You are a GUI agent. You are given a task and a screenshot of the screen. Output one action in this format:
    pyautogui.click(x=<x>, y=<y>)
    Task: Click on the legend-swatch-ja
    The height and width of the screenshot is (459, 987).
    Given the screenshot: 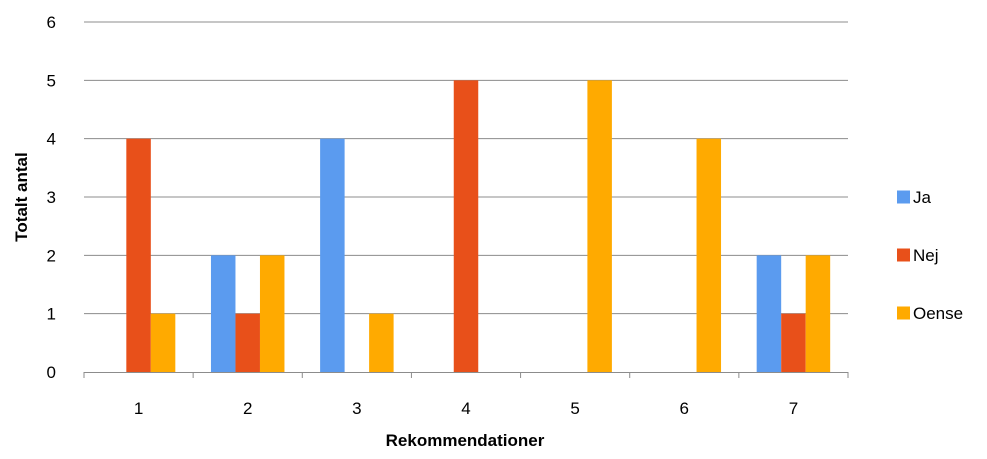 What is the action you would take?
    pyautogui.click(x=903, y=197)
    